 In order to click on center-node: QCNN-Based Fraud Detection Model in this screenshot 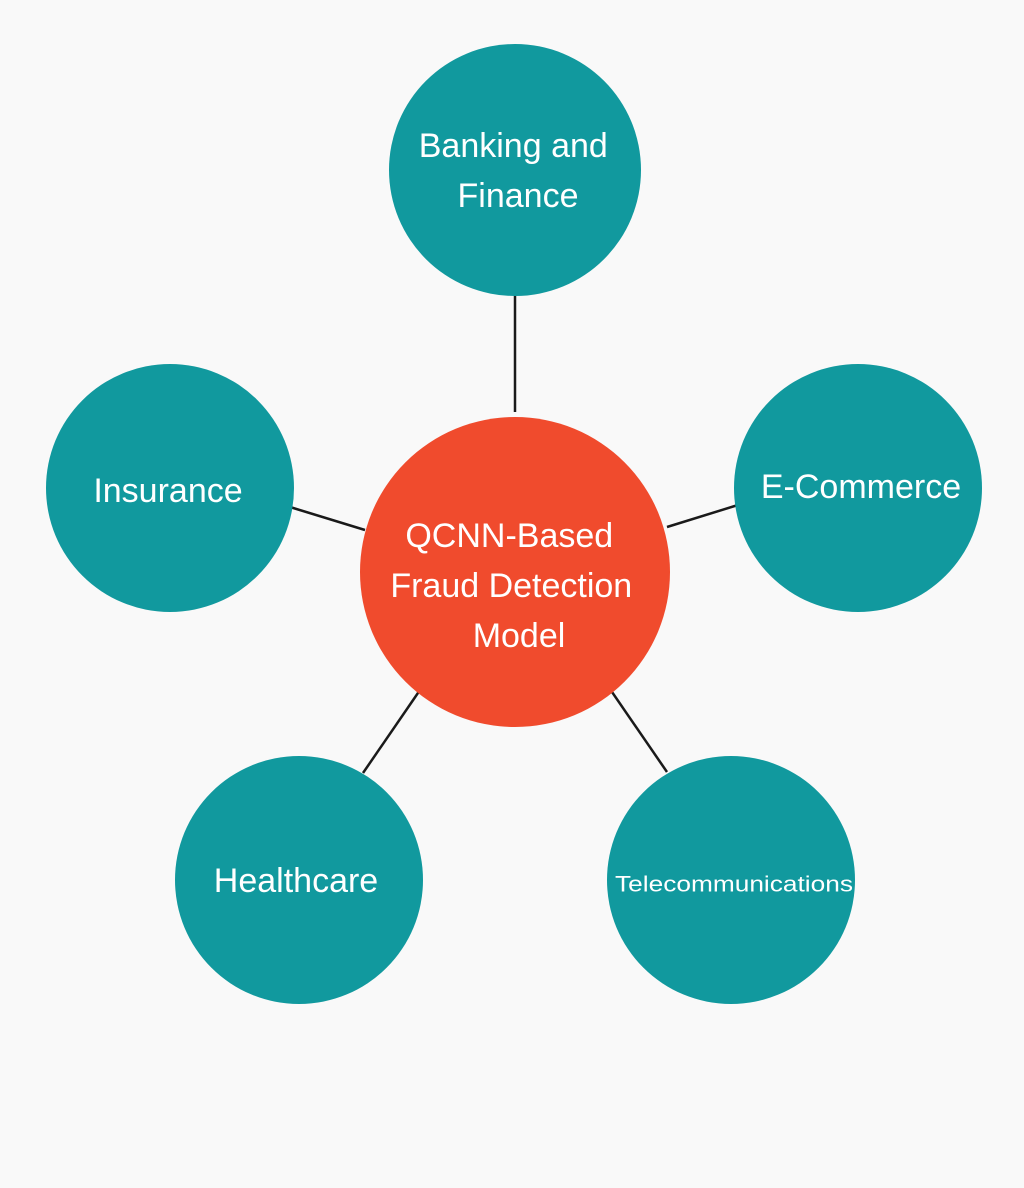, I will do `click(515, 572)`.